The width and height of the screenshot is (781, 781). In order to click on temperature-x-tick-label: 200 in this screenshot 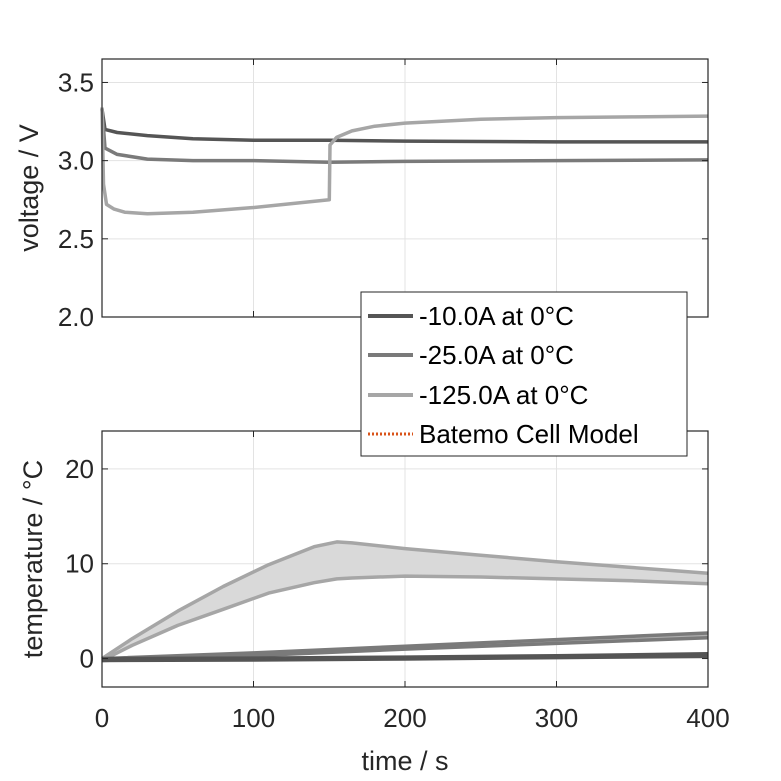, I will do `click(404, 718)`.